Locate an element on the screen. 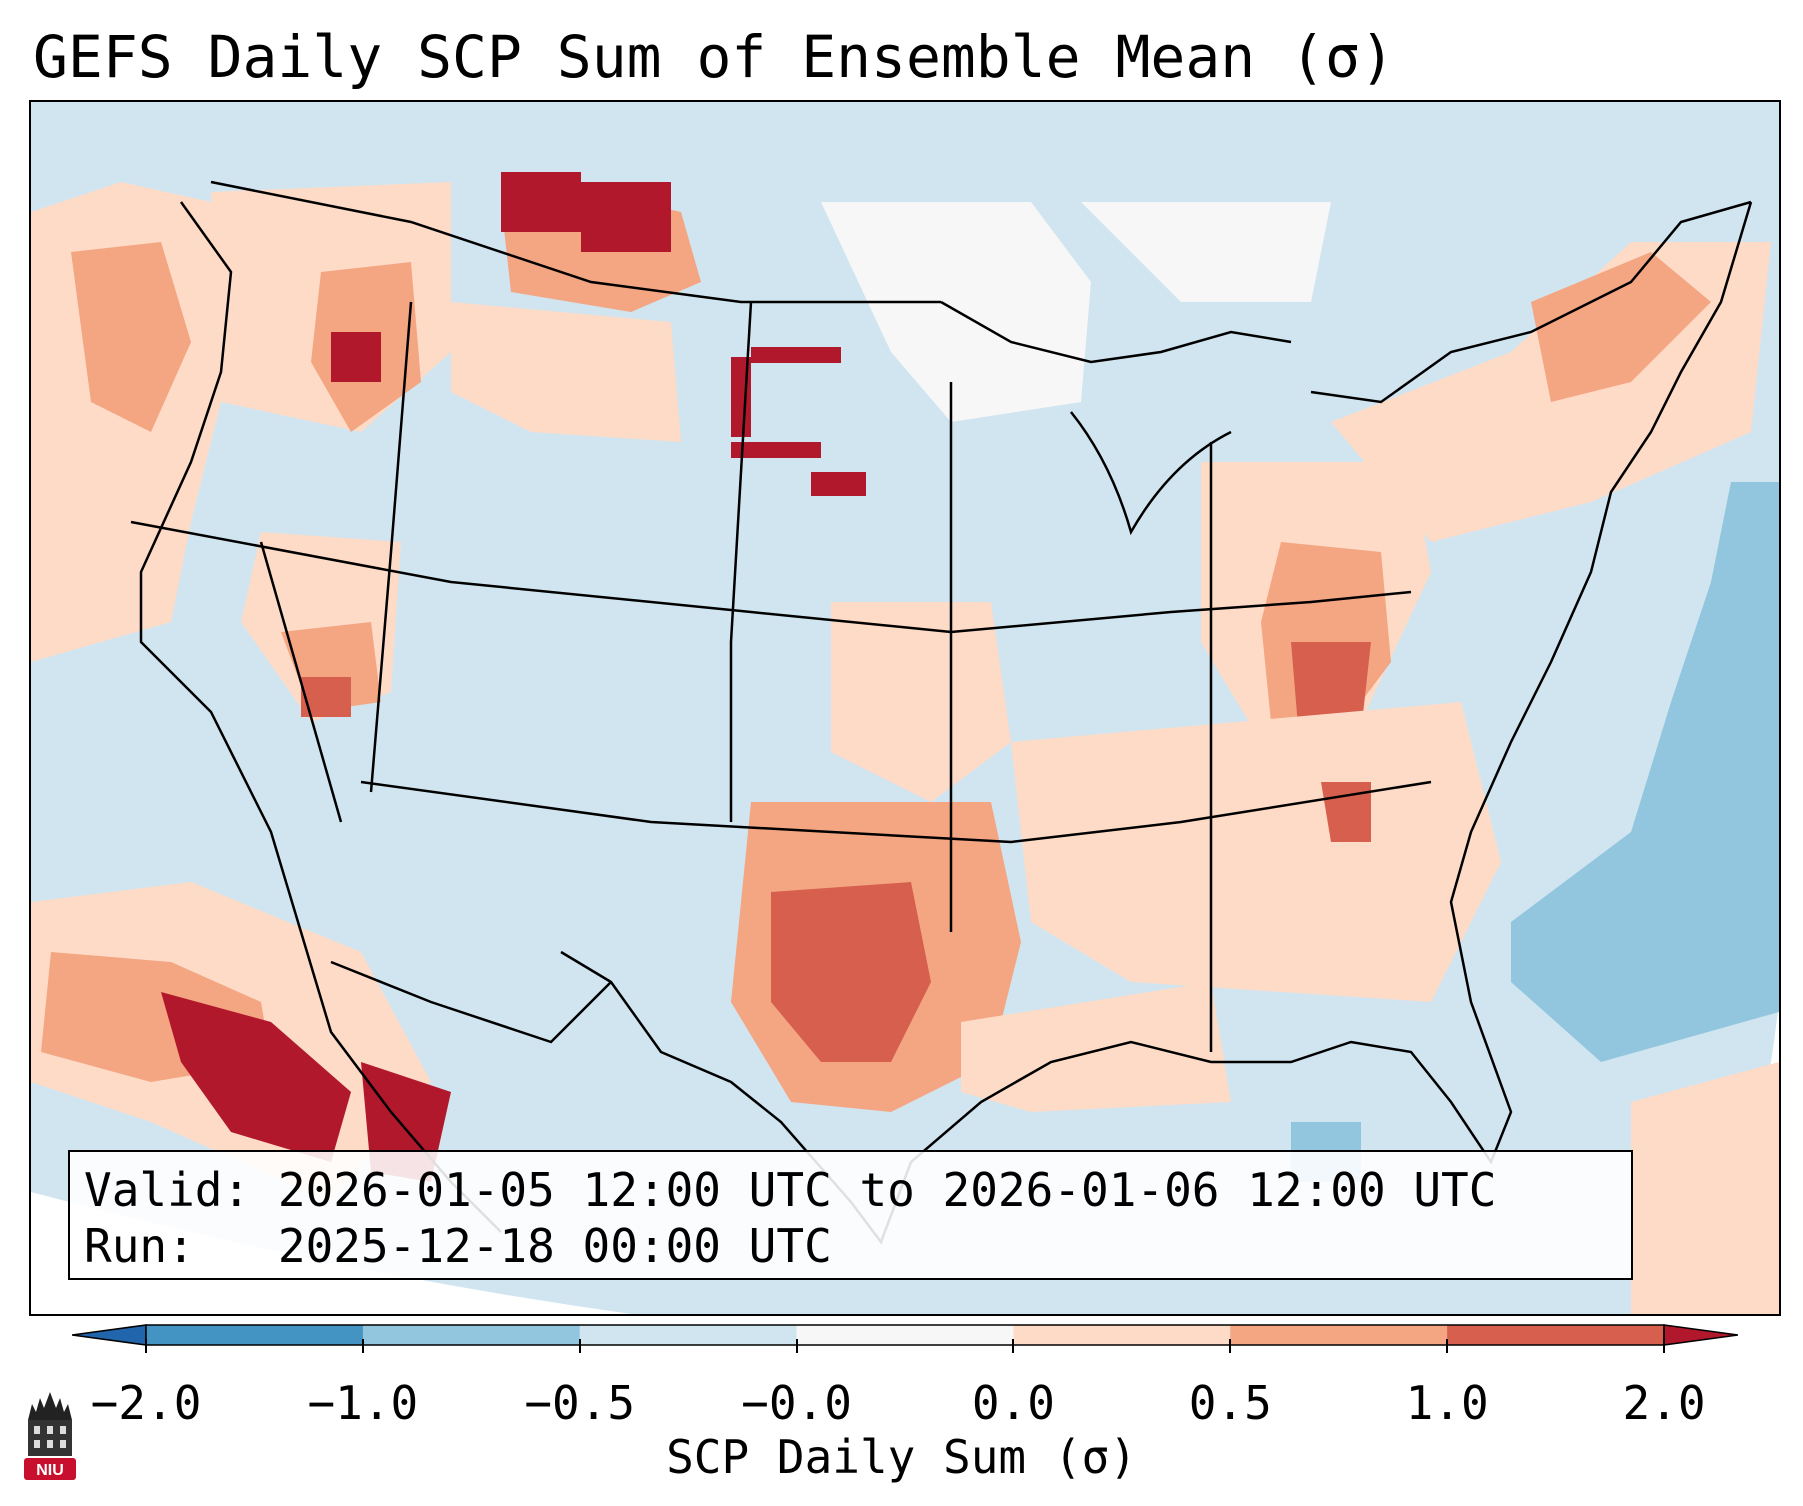 The width and height of the screenshot is (1803, 1506). colorbar-tick-label: −0.5 is located at coordinates (580, 1403).